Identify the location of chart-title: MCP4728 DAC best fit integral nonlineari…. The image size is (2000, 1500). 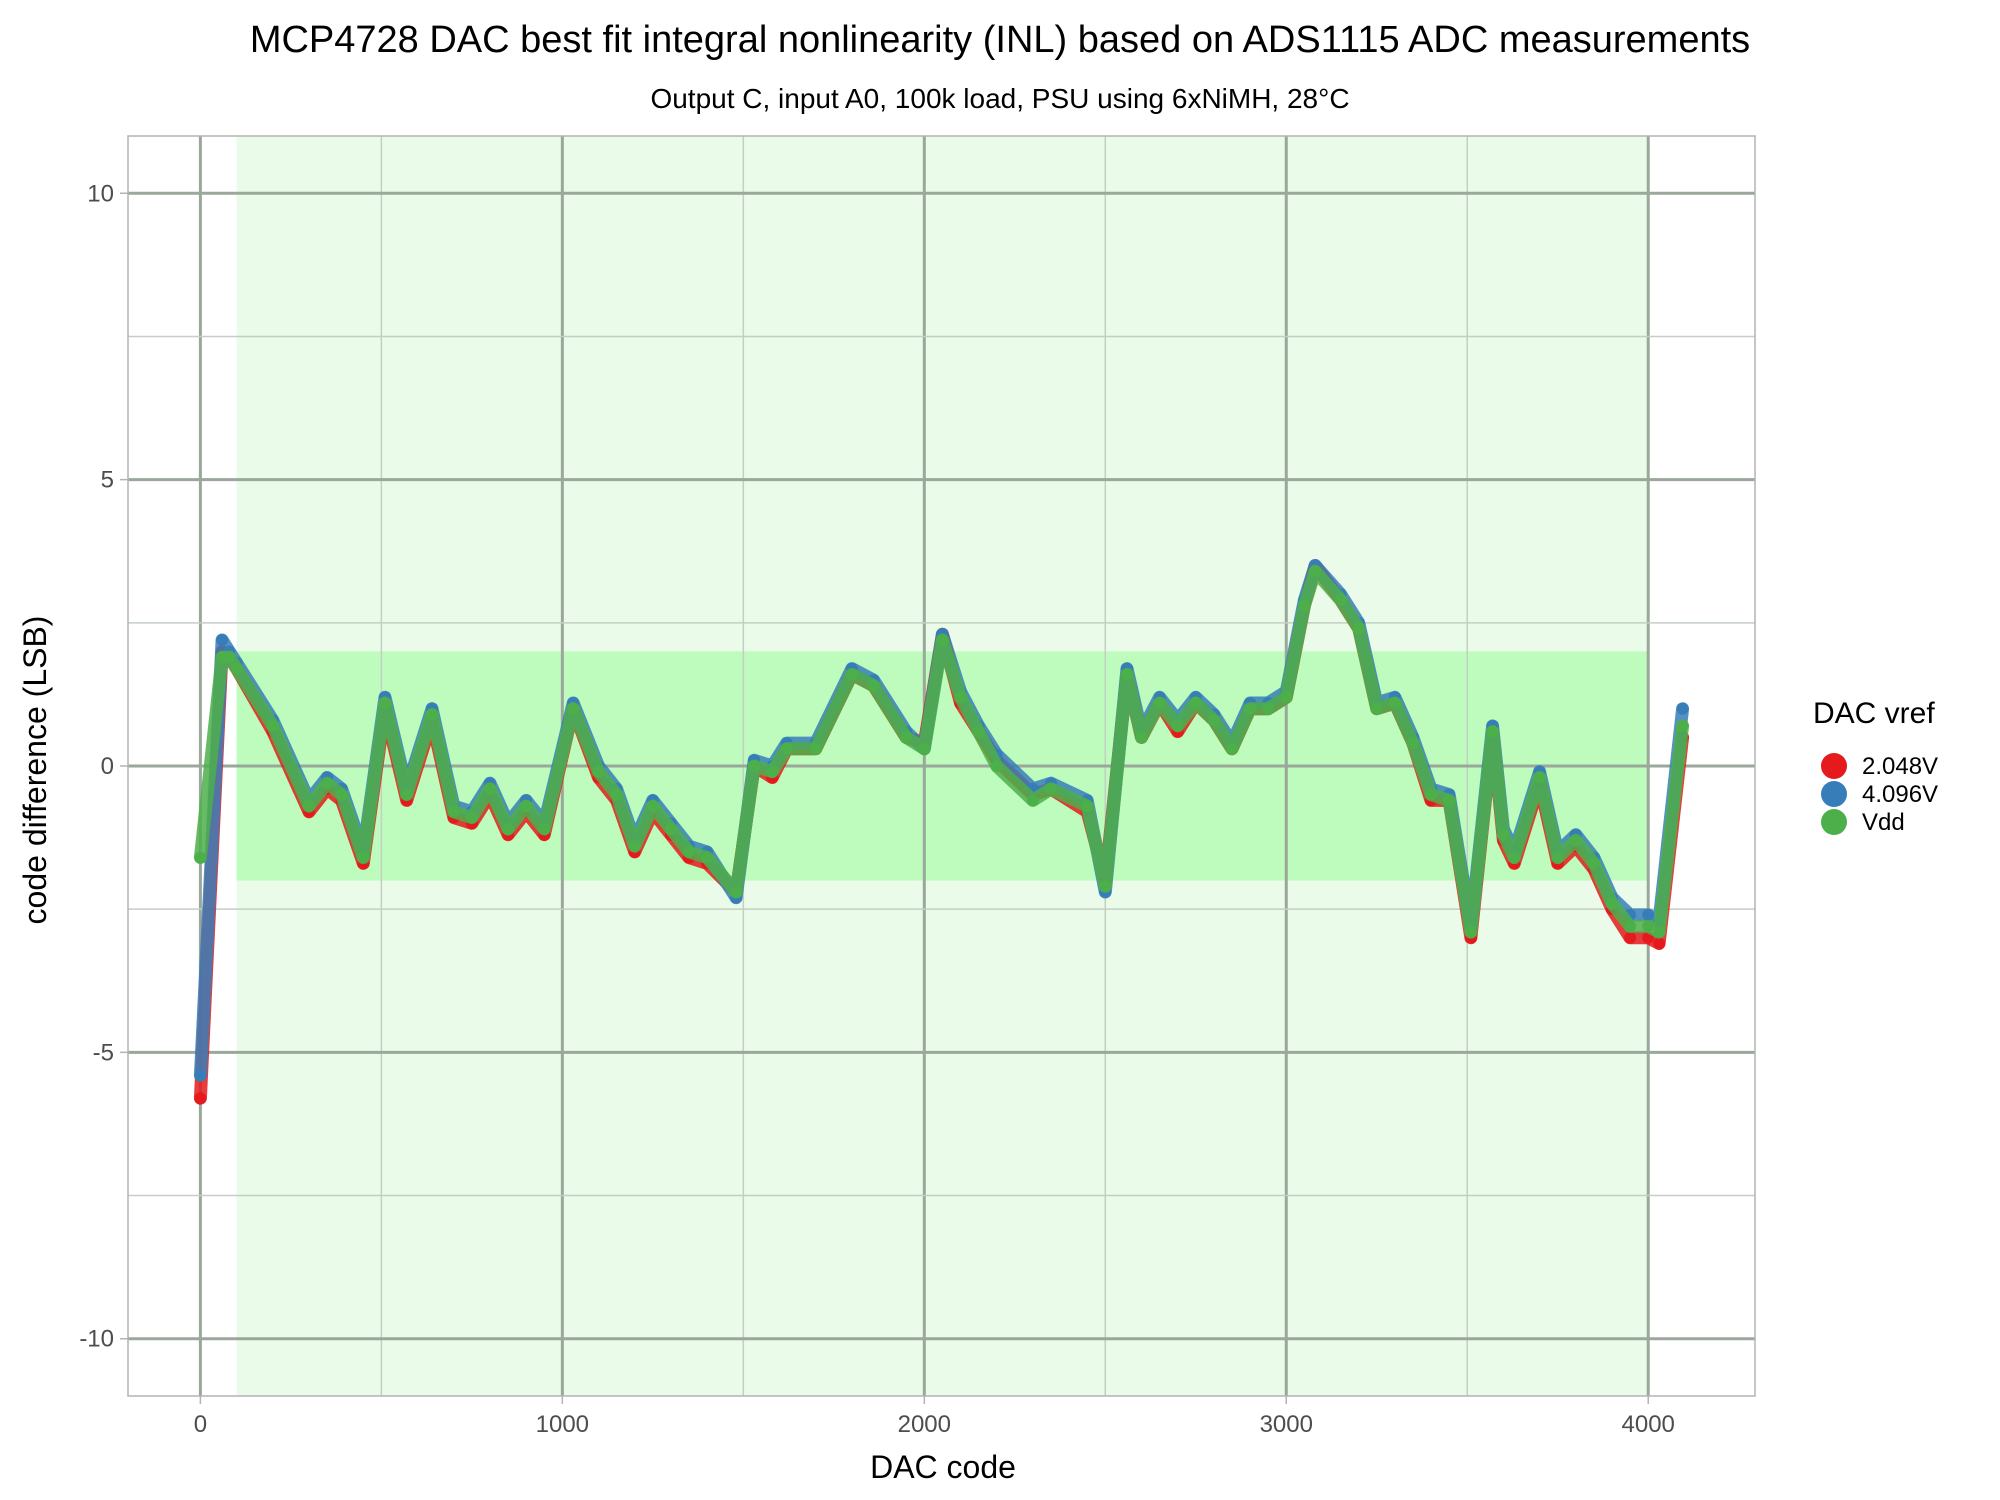
(1000, 40).